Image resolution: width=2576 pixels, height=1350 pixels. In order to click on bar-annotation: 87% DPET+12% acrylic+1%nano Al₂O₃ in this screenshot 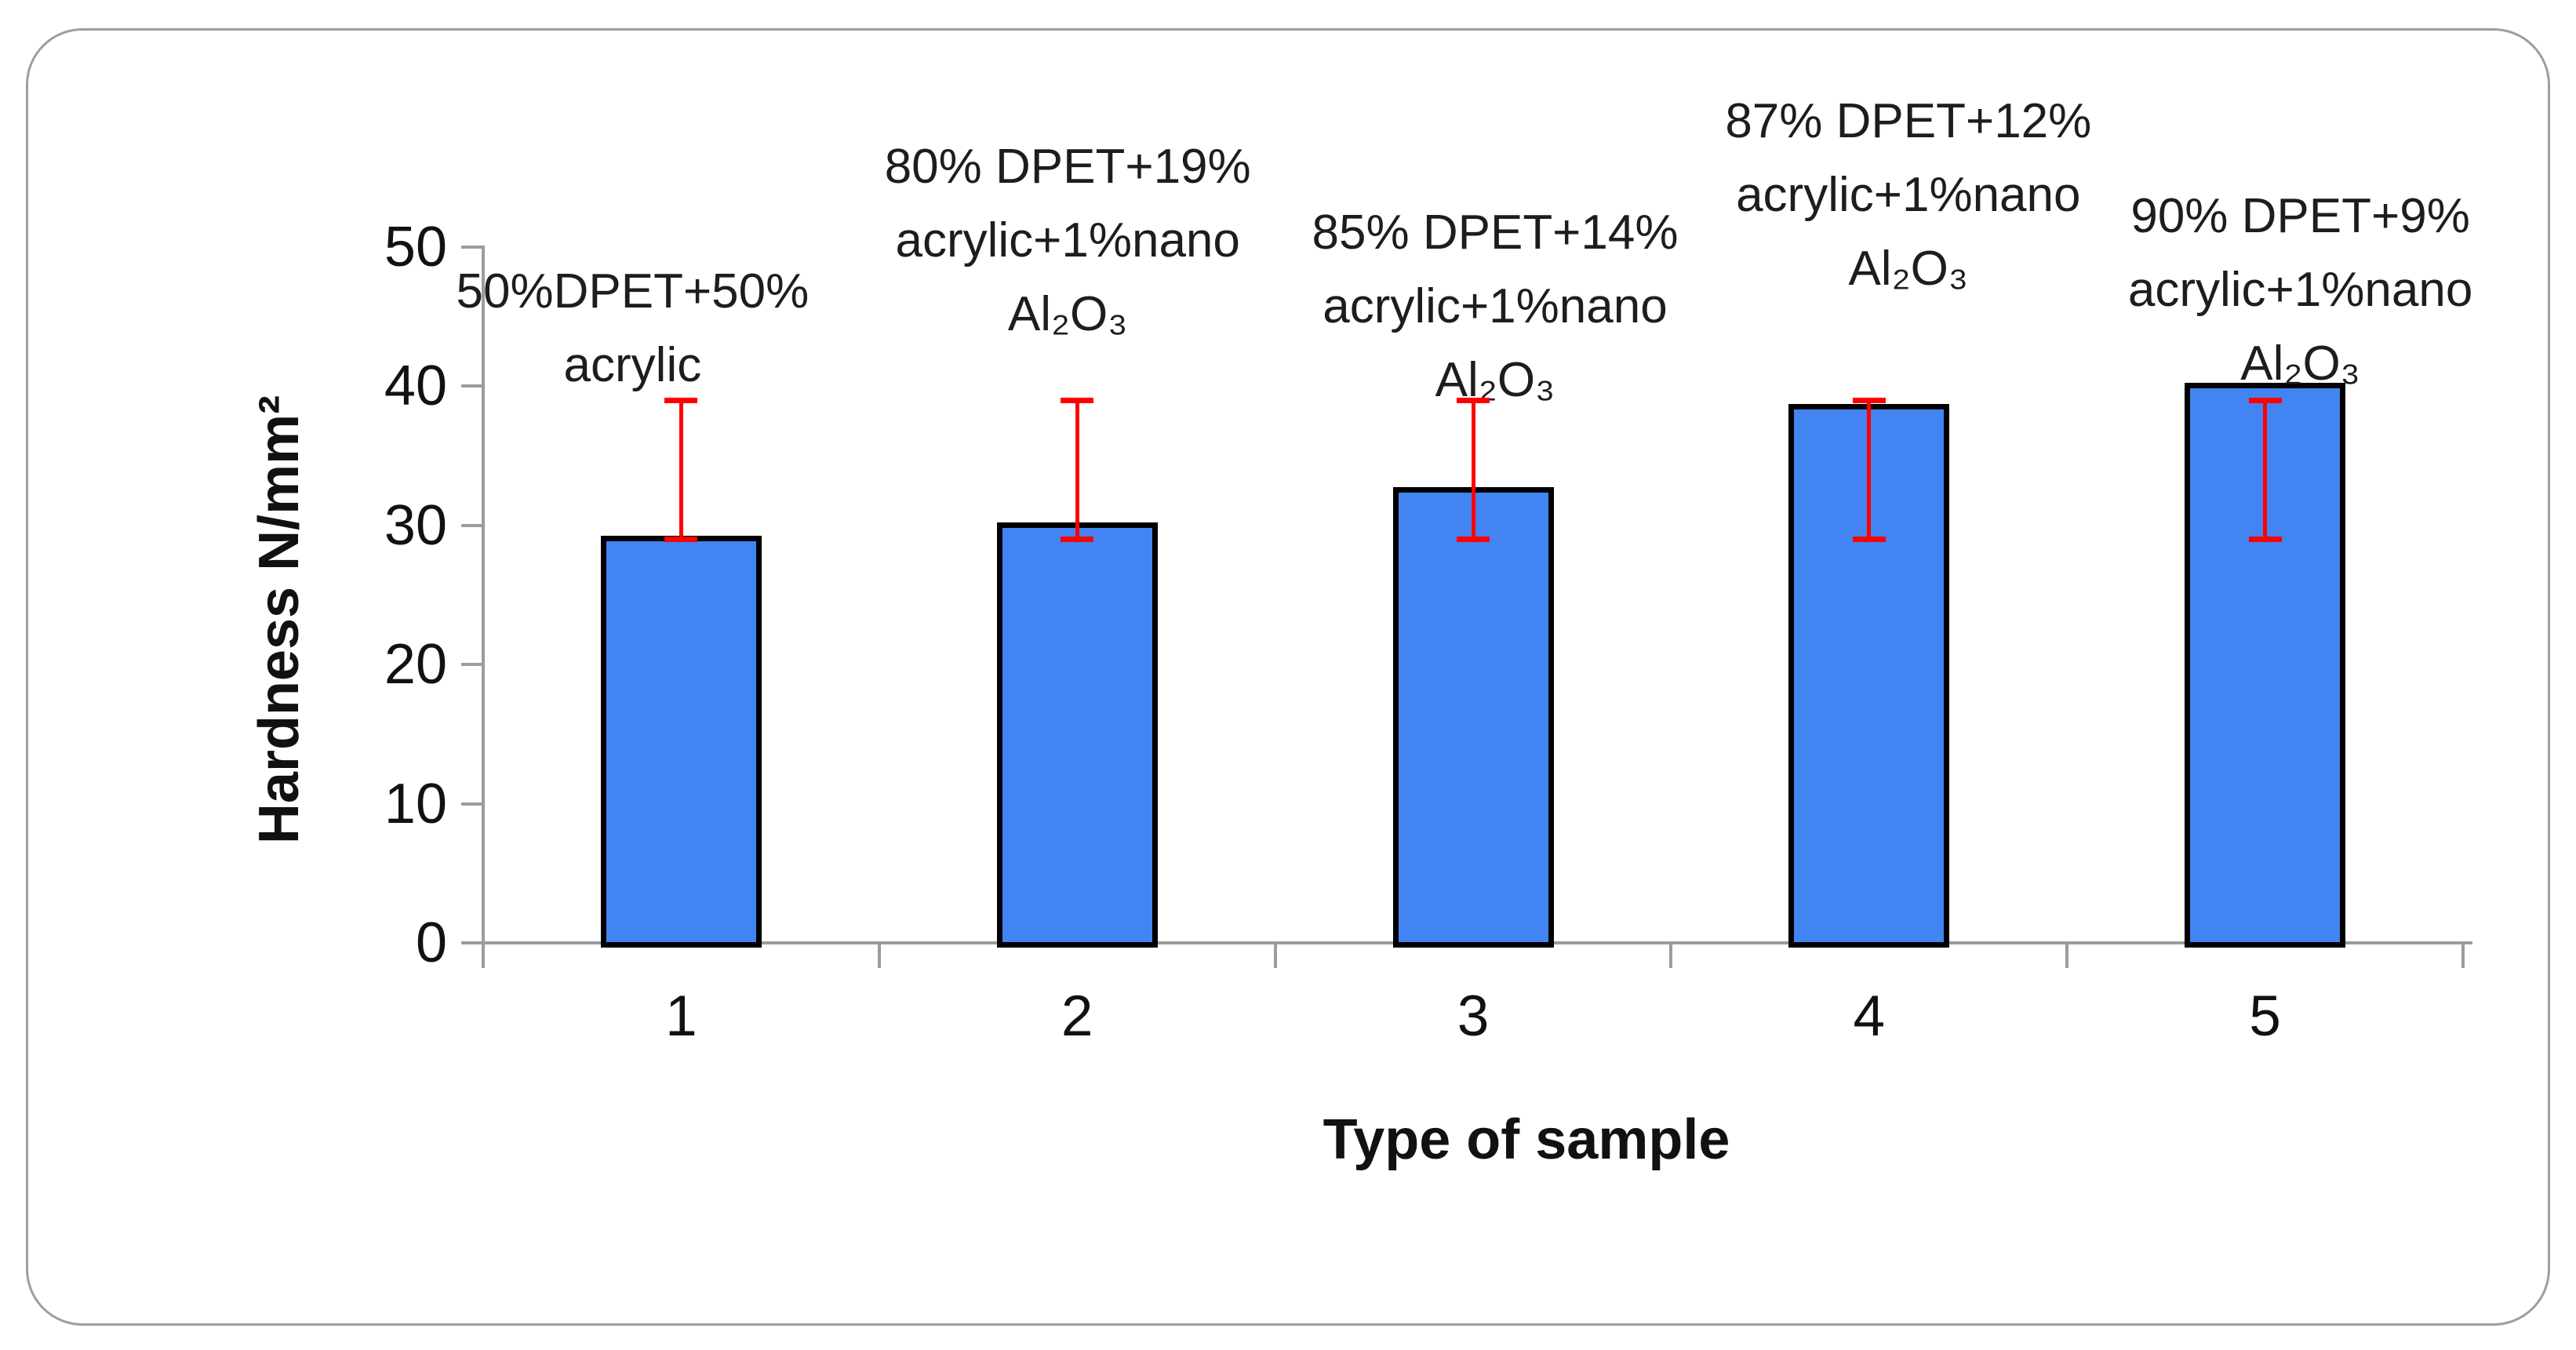, I will do `click(1908, 196)`.